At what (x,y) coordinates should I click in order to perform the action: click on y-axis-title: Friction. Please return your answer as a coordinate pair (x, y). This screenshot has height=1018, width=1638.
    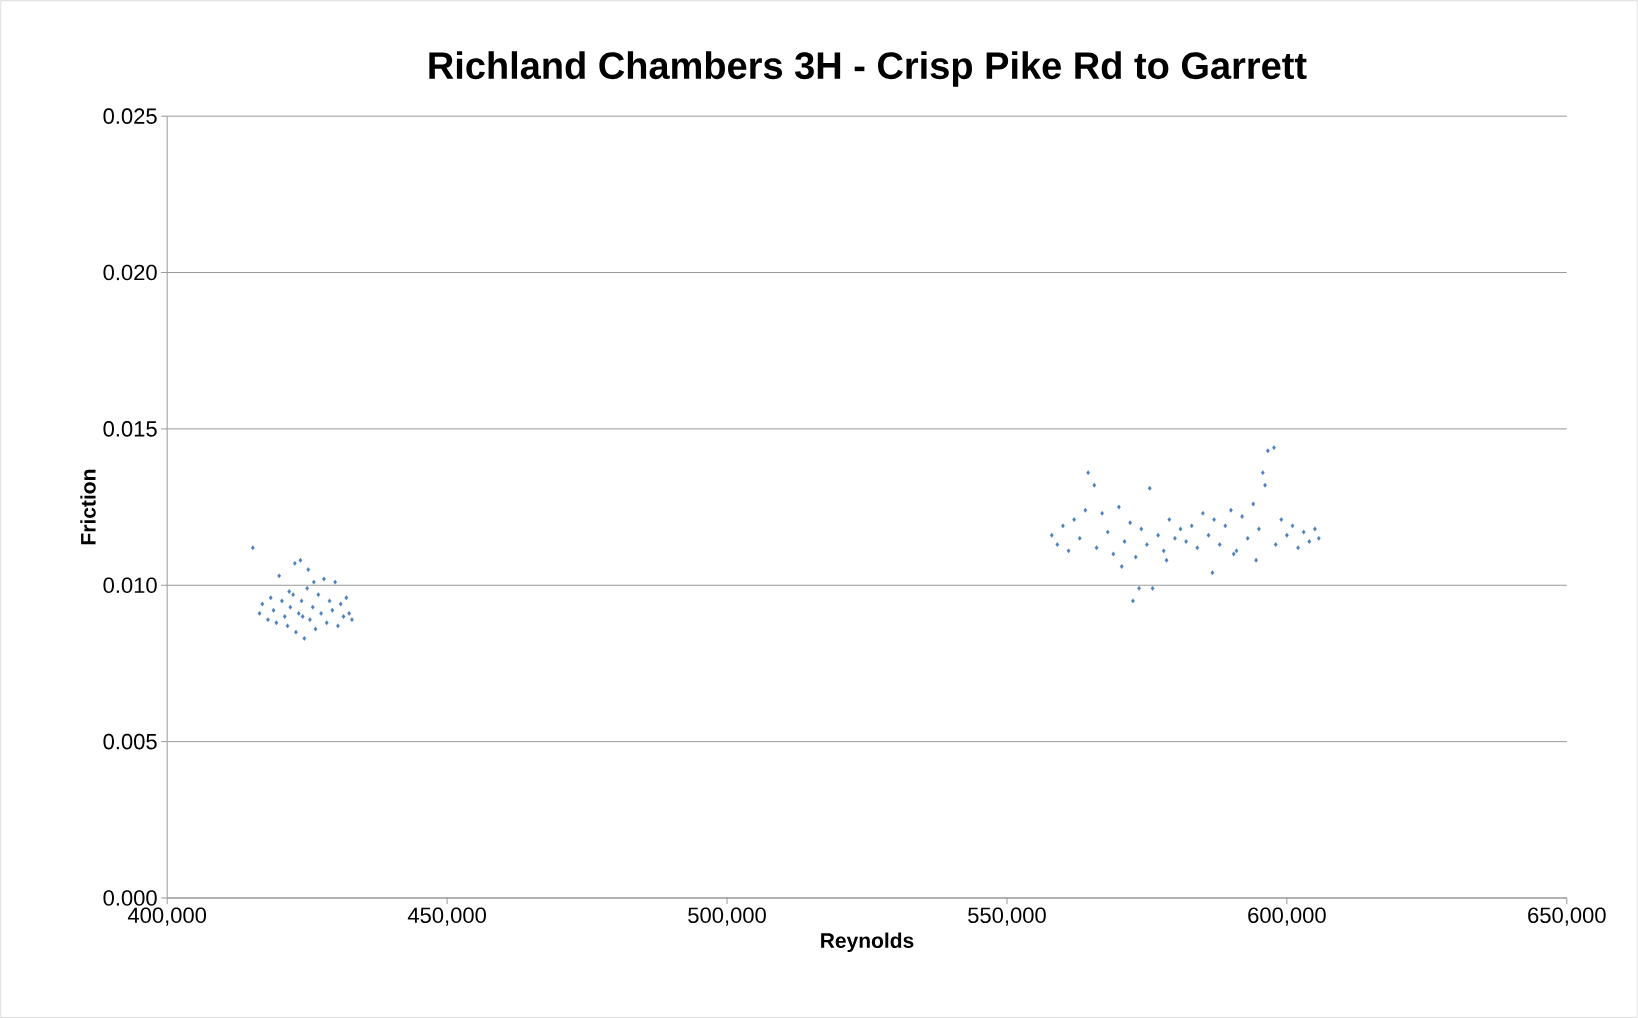
    Looking at the image, I should click on (88, 507).